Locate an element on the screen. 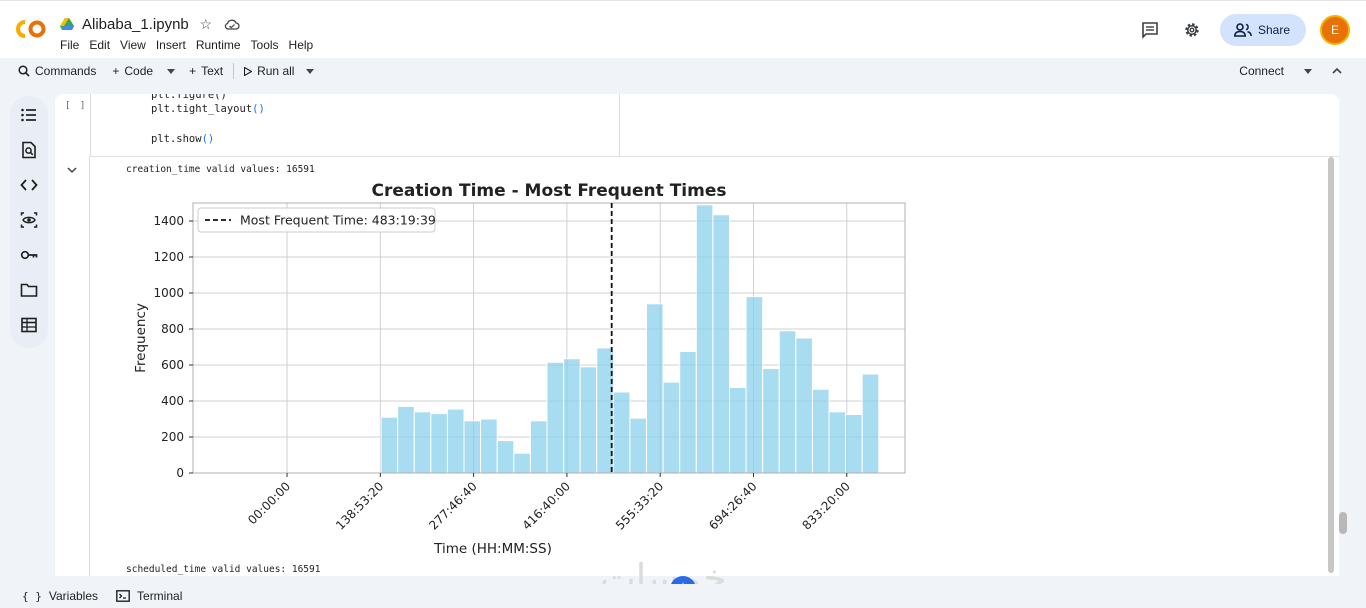 The width and height of the screenshot is (1366, 608). toc-icon is located at coordinates (29, 115).